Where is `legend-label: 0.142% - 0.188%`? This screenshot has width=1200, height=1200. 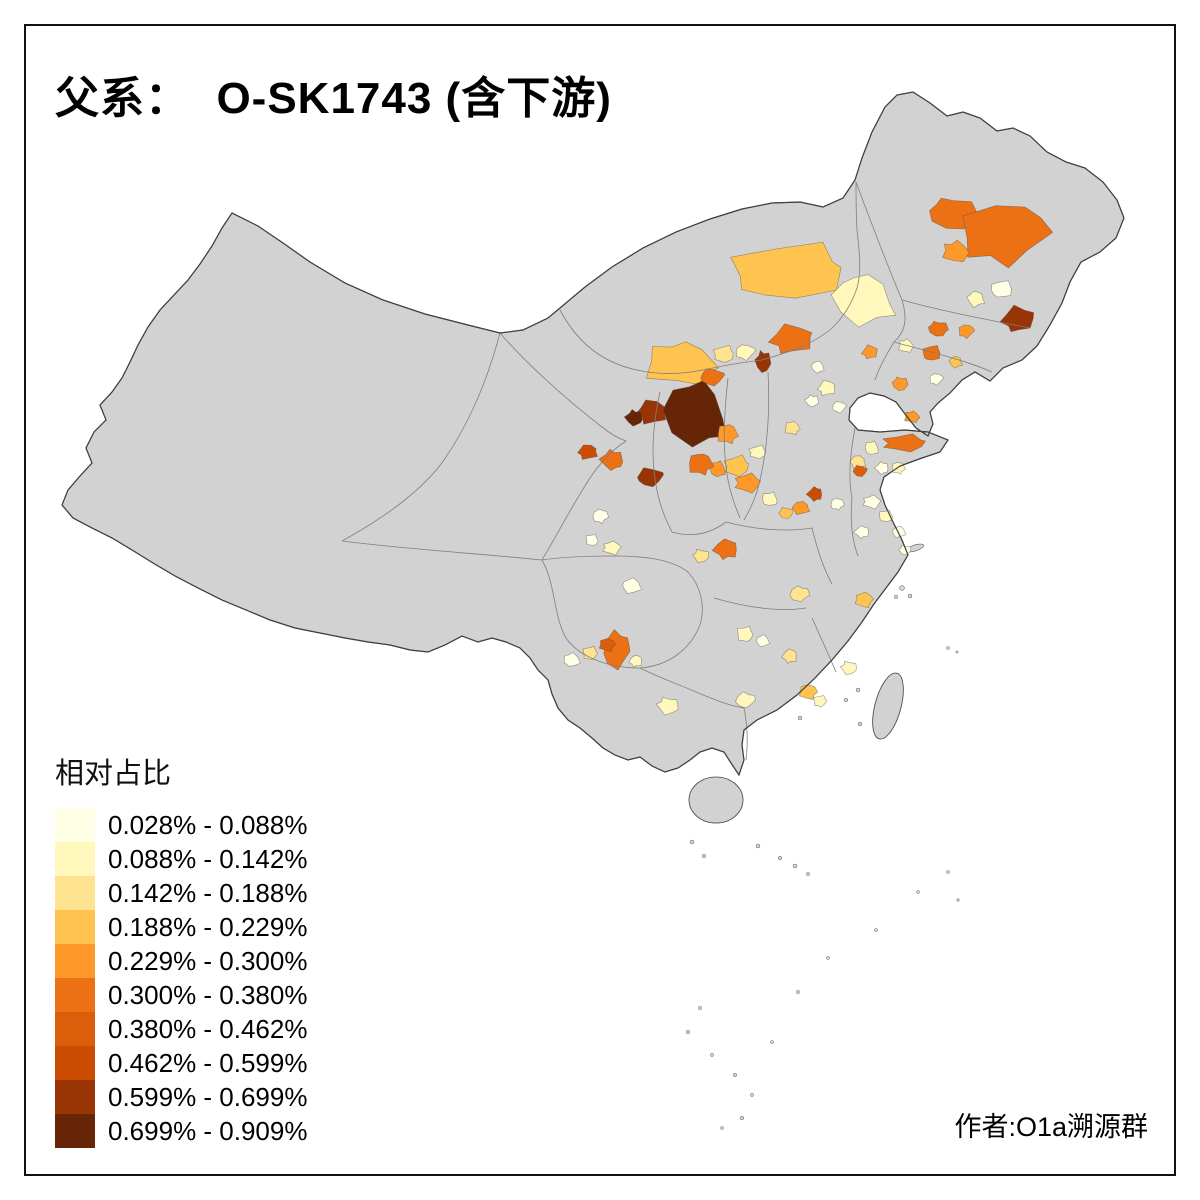 legend-label: 0.142% - 0.188% is located at coordinates (208, 892).